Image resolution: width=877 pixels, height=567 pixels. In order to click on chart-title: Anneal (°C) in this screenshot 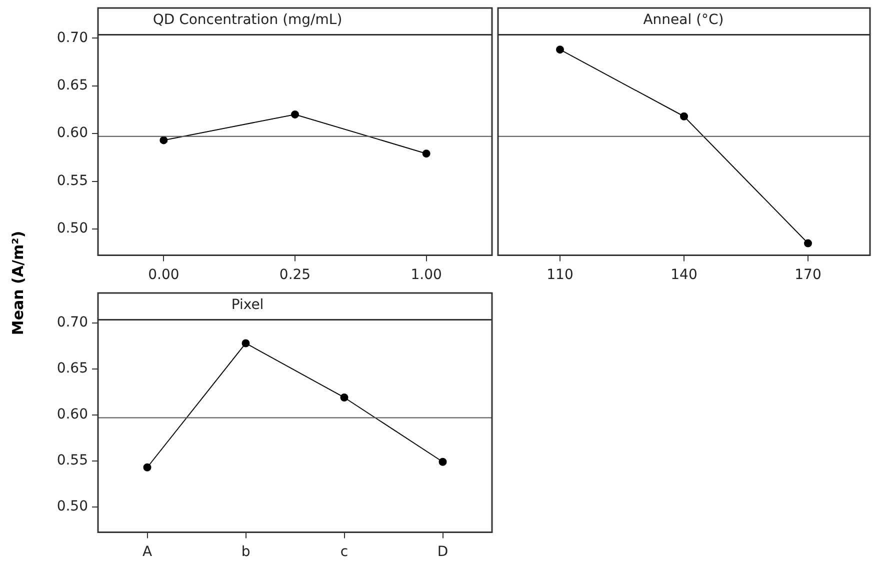, I will do `click(683, 20)`.